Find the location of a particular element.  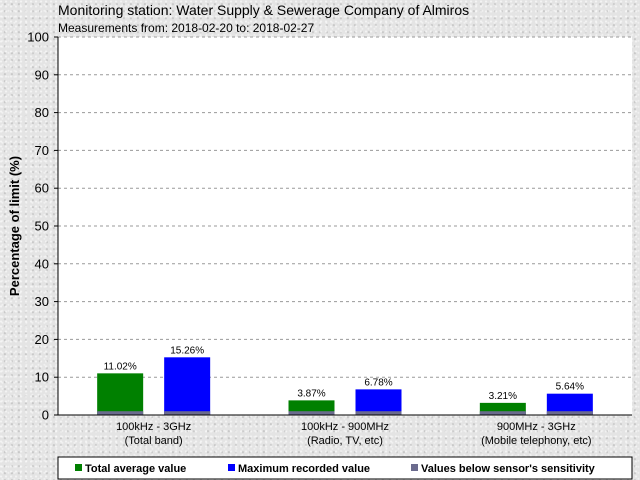

y-tick-label: 30 is located at coordinates (42, 301).